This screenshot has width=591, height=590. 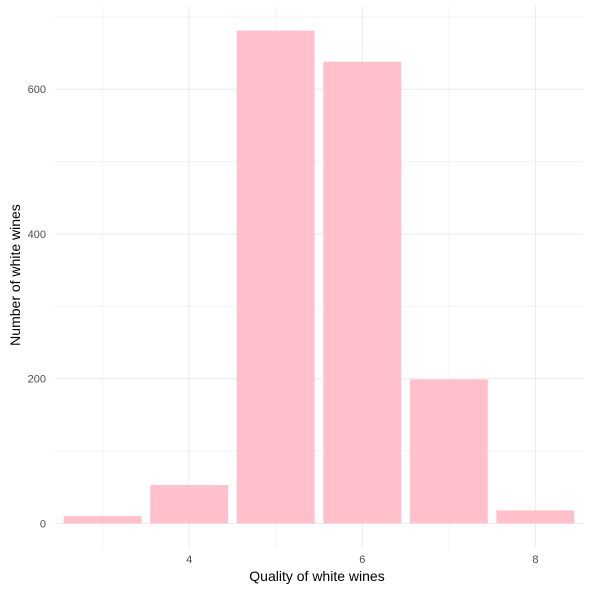 I want to click on y-tick-label: 600, so click(x=37, y=90).